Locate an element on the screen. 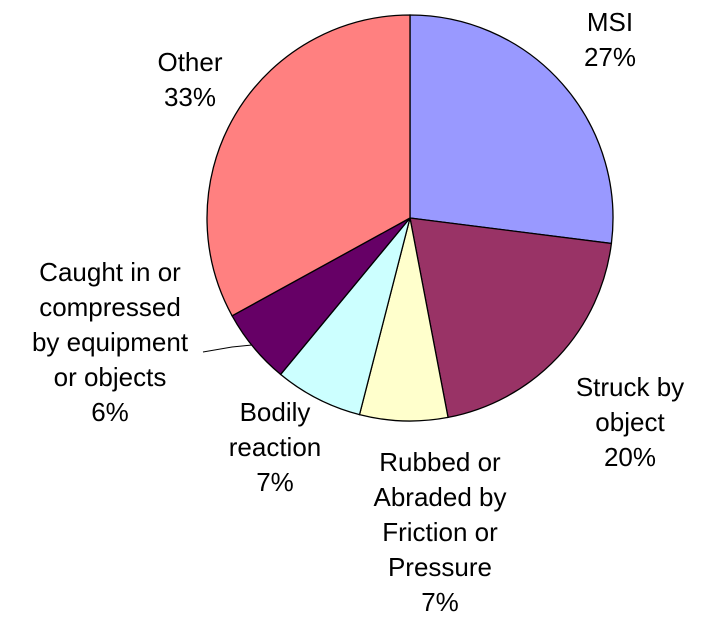  slice-label: MSI 27% is located at coordinates (596, 40).